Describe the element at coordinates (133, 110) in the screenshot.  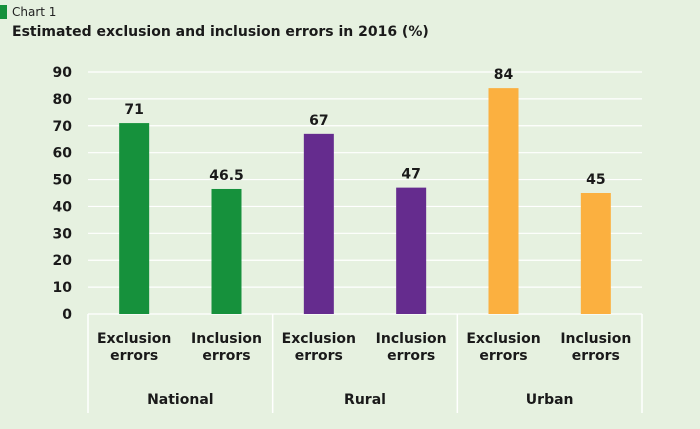
I see `data-label: 71` at that location.